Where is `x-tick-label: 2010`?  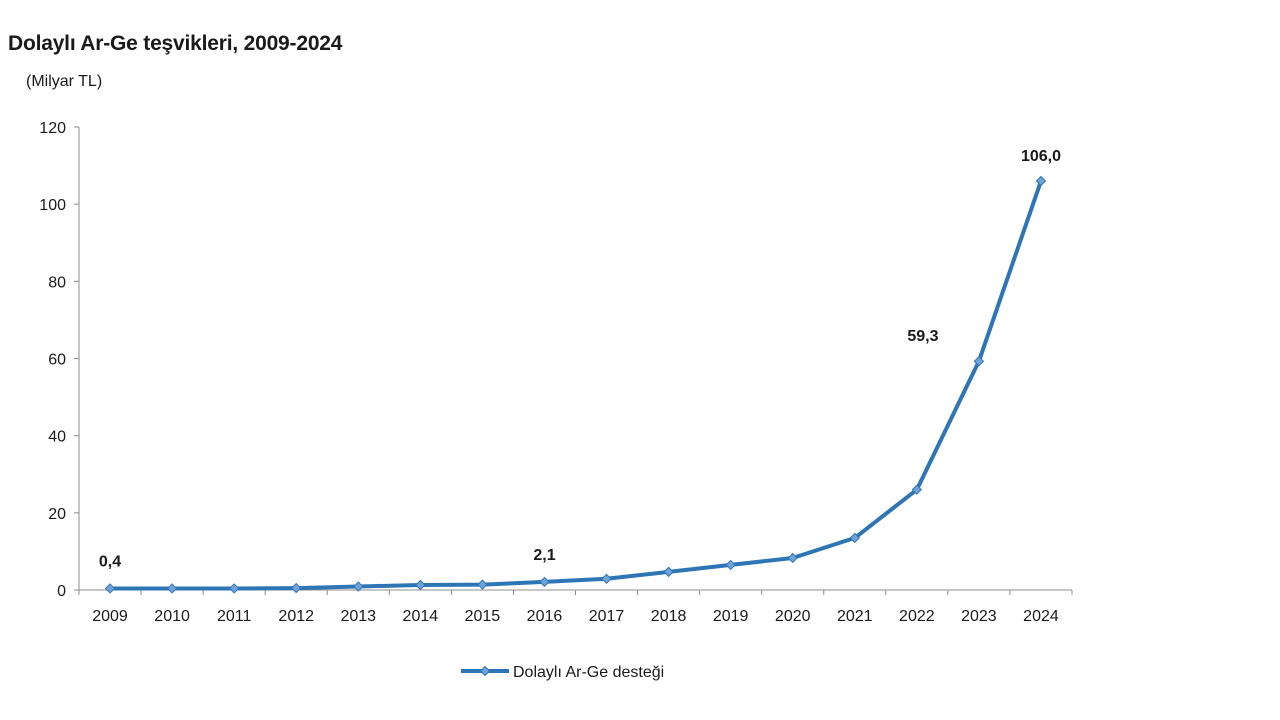
x-tick-label: 2010 is located at coordinates (172, 616).